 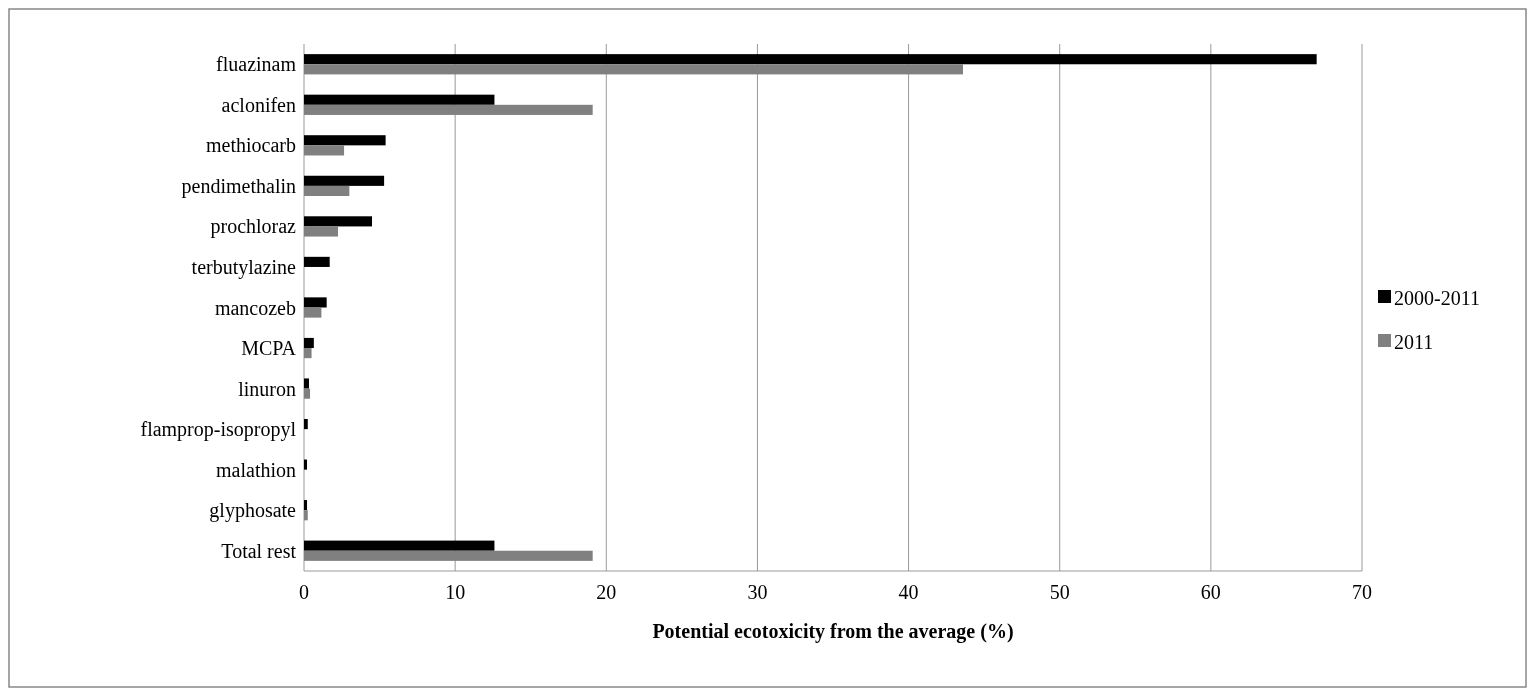 I want to click on y-tick-label: linuron, so click(x=267, y=388).